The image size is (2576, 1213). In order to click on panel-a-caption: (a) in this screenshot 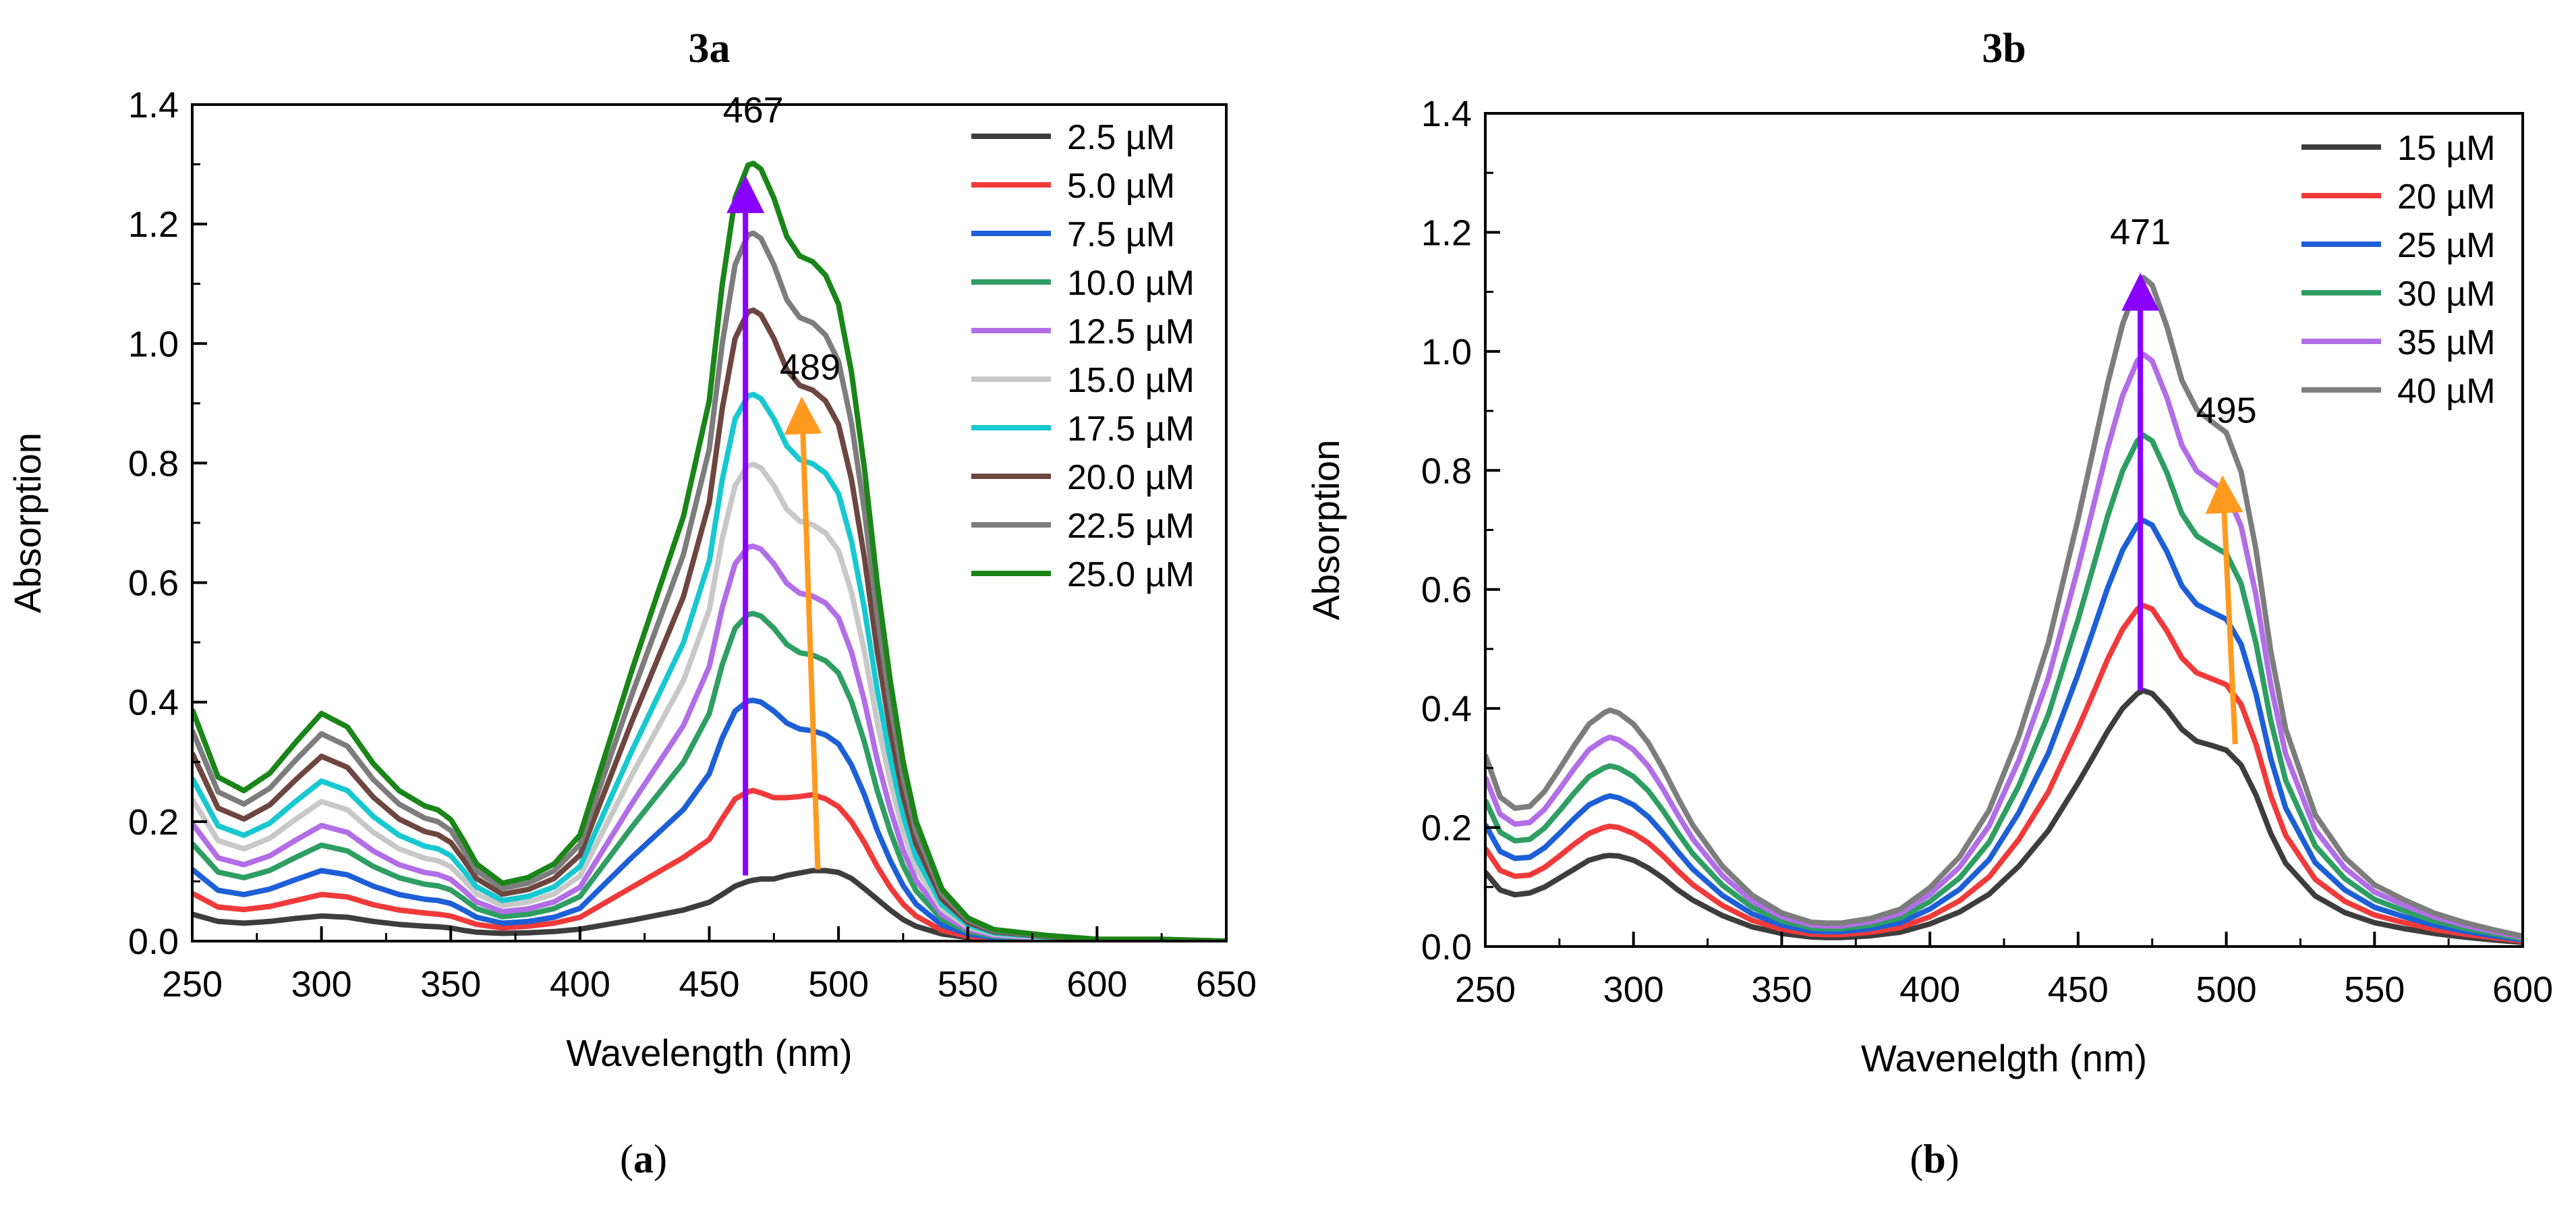, I will do `click(643, 1159)`.